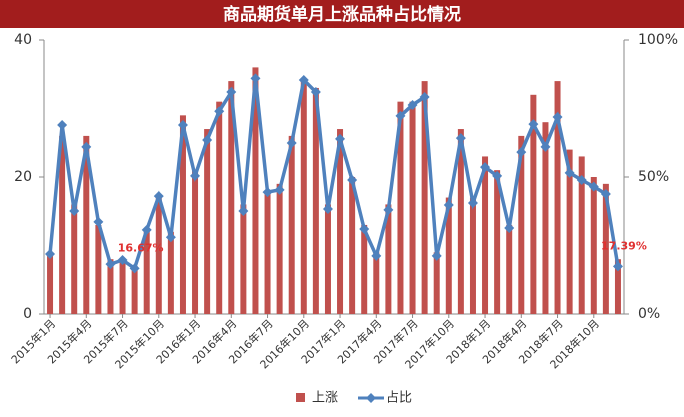  Describe the element at coordinates (23, 40) in the screenshot. I see `y-tick-label: 40` at that location.